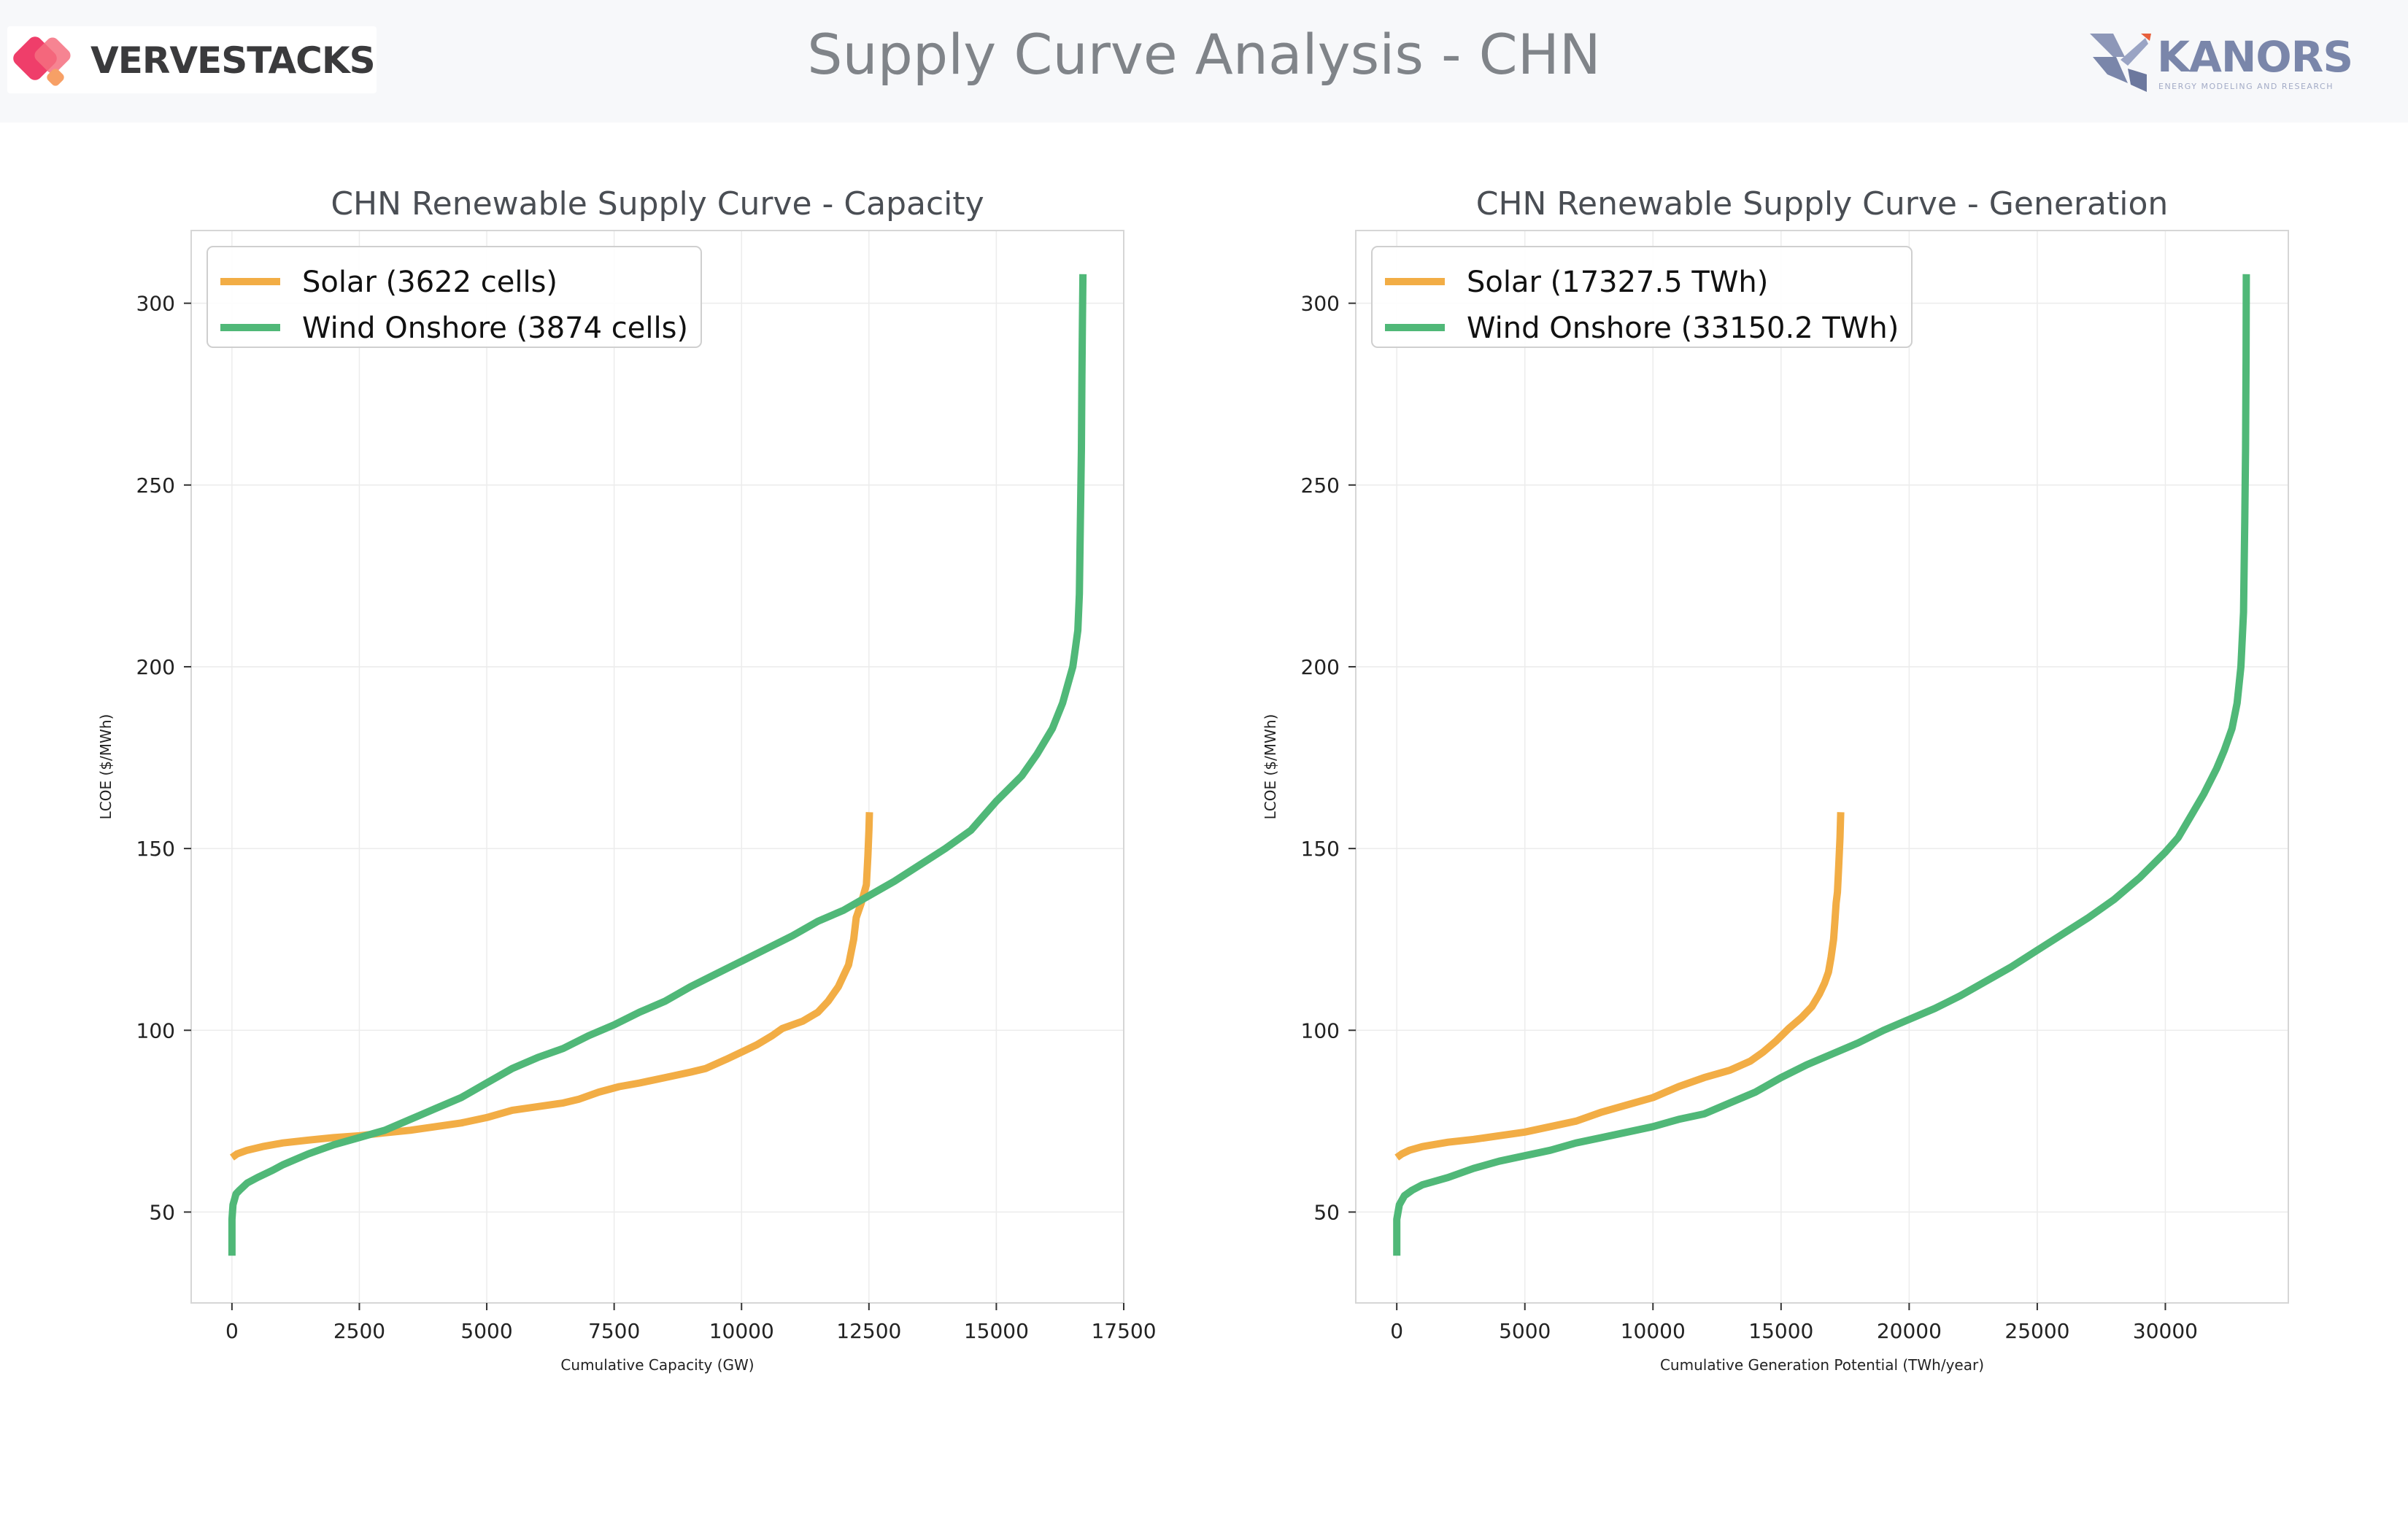 The height and width of the screenshot is (1532, 2408). What do you see at coordinates (2036, 1331) in the screenshot?
I see `x-tick-label: 25000` at bounding box center [2036, 1331].